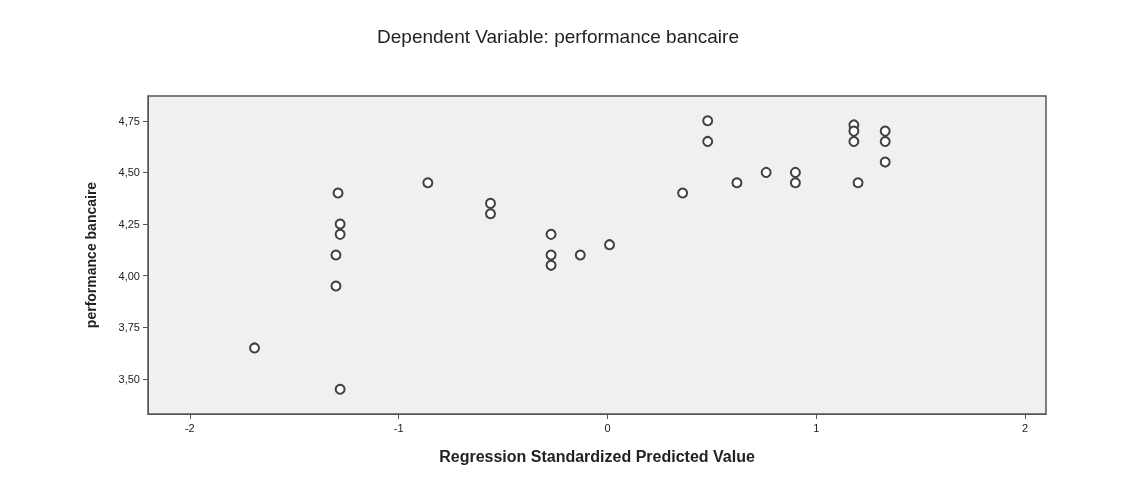  I want to click on chart-title: Dependent Variable: performance bancaire, so click(558, 36).